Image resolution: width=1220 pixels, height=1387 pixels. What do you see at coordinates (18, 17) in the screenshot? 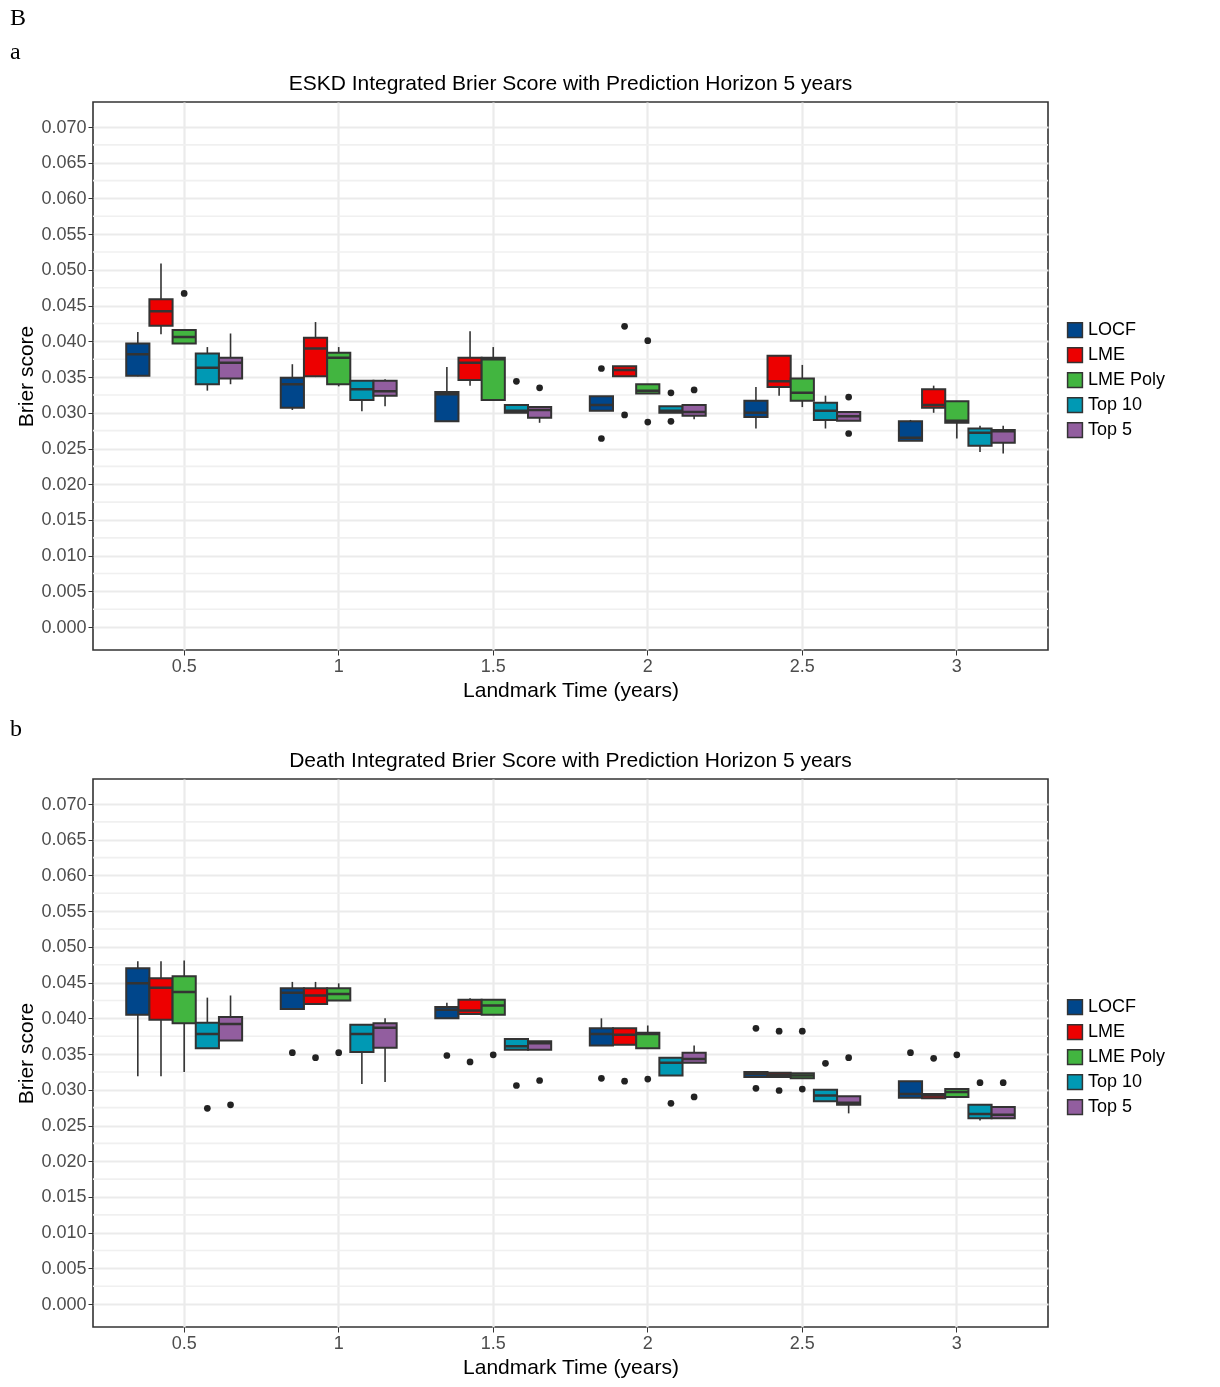
I see `text: B` at bounding box center [18, 17].